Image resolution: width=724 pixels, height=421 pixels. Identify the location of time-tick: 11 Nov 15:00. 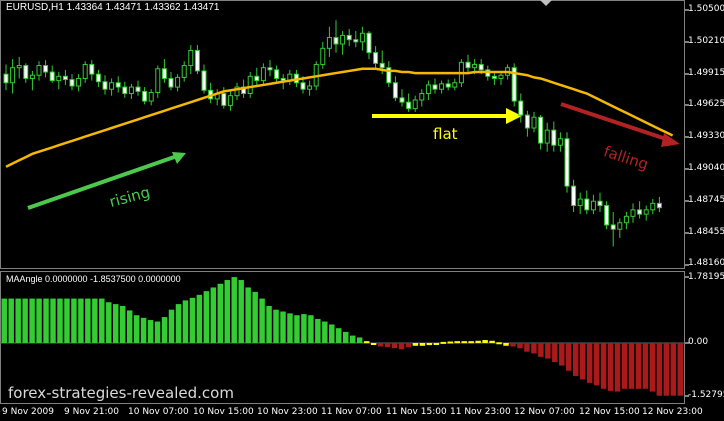
(416, 412).